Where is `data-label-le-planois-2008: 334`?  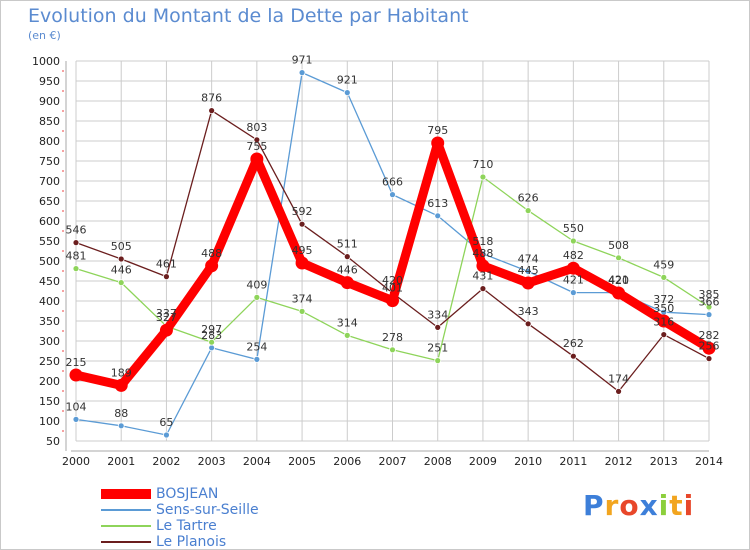
data-label-le-planois-2008: 334 is located at coordinates (437, 314).